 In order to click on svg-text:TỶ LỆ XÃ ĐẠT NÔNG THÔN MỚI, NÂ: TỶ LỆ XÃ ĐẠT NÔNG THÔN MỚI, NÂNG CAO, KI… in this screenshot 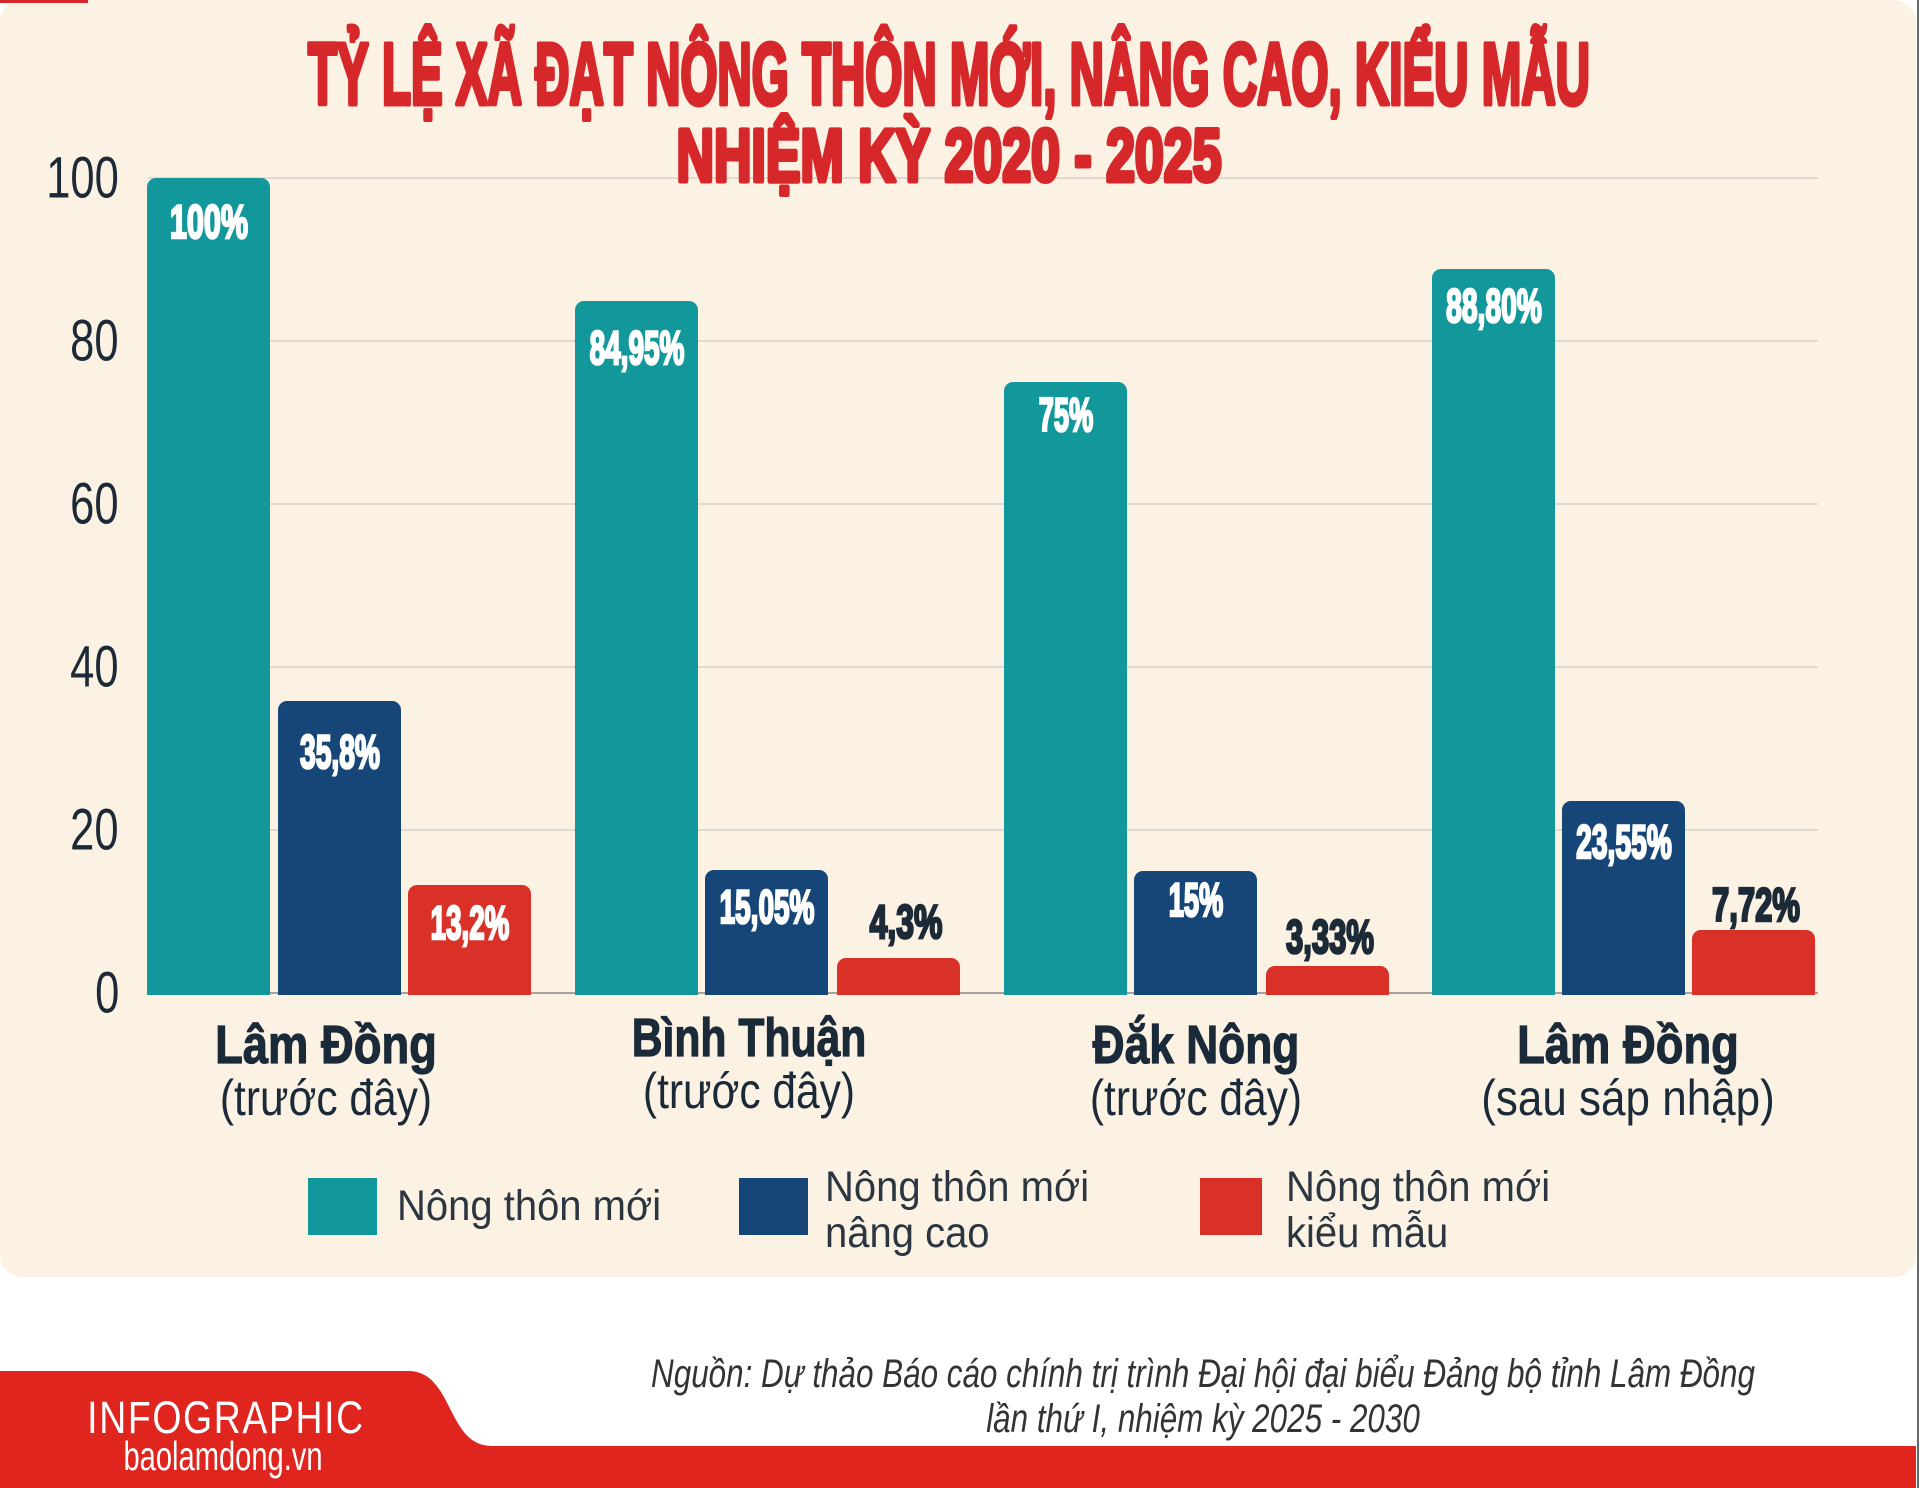, I will do `click(949, 74)`.